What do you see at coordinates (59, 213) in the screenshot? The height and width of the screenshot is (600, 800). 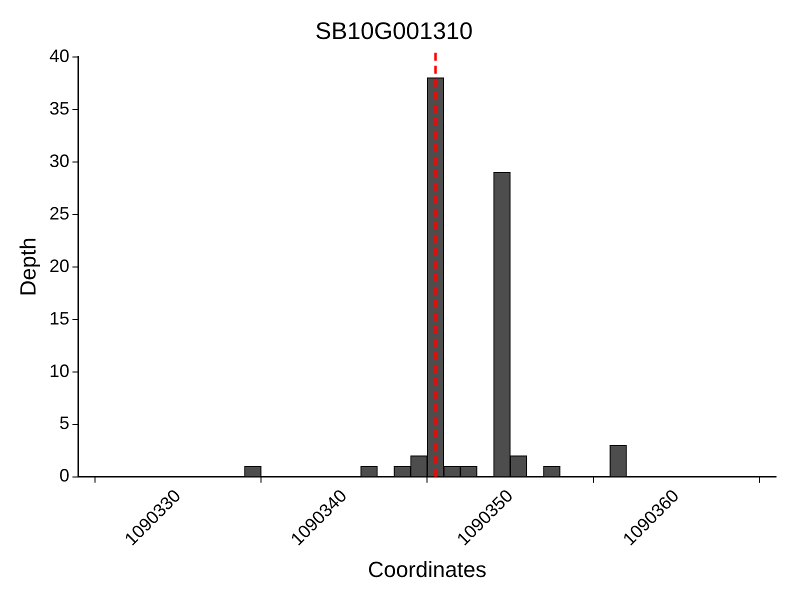 I see `y-tick-label: 25` at bounding box center [59, 213].